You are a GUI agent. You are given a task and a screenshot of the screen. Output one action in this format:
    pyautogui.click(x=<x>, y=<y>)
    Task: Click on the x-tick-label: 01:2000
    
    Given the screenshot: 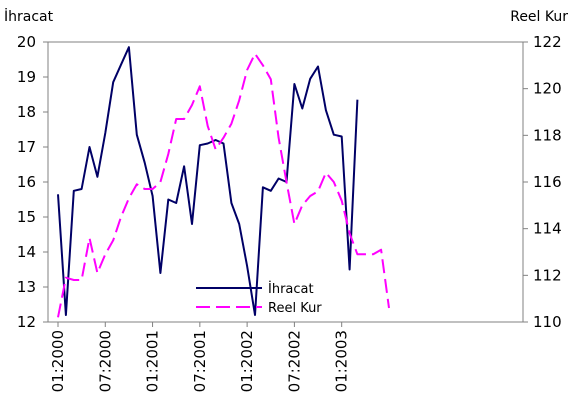 What is the action you would take?
    pyautogui.click(x=58, y=361)
    